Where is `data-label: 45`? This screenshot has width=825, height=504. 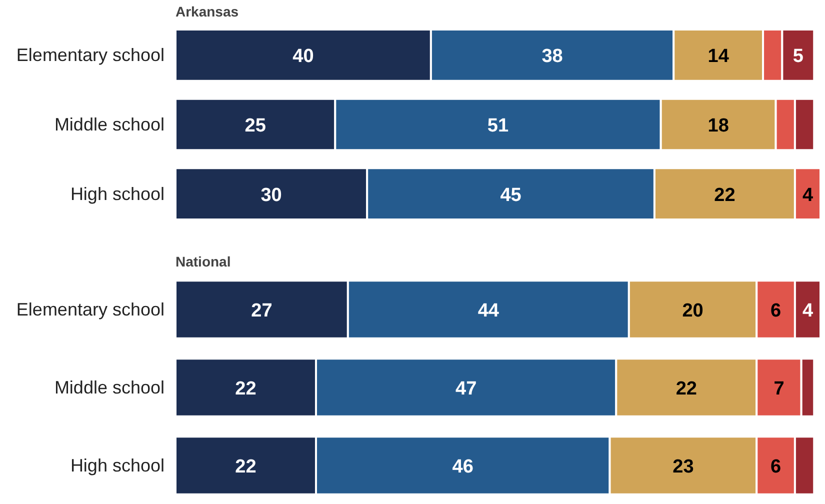
data-label: 45 is located at coordinates (511, 195).